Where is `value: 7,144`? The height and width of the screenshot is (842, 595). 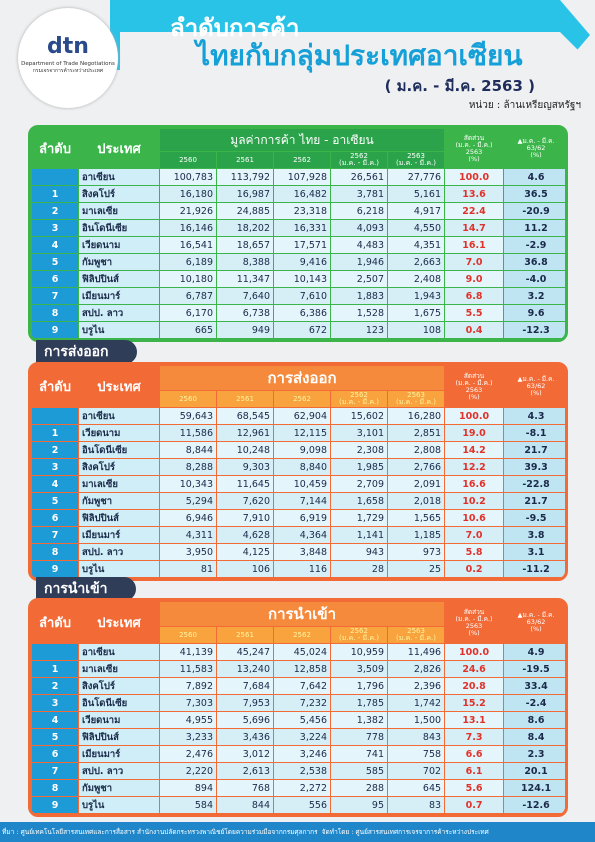 value: 7,144 is located at coordinates (302, 501).